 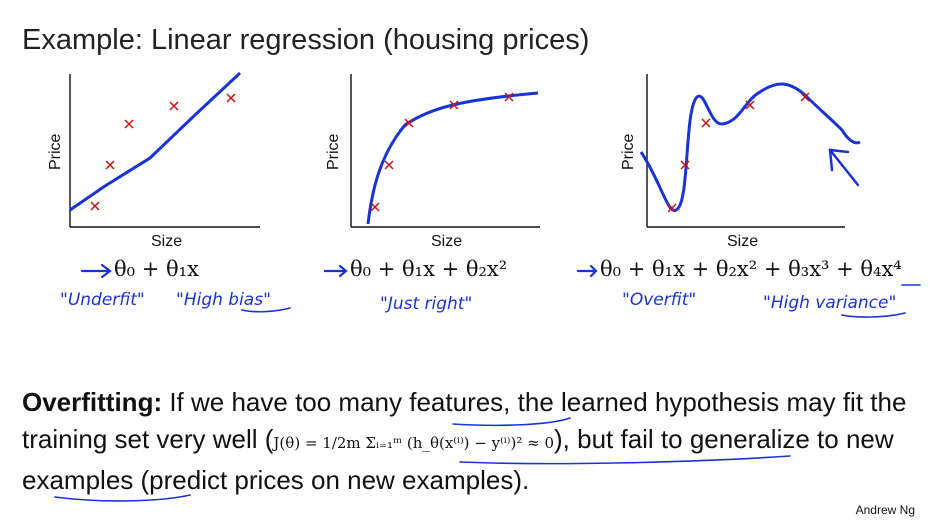 What do you see at coordinates (223, 300) in the screenshot?
I see `plot-1-note-high-bias: "High bias"` at bounding box center [223, 300].